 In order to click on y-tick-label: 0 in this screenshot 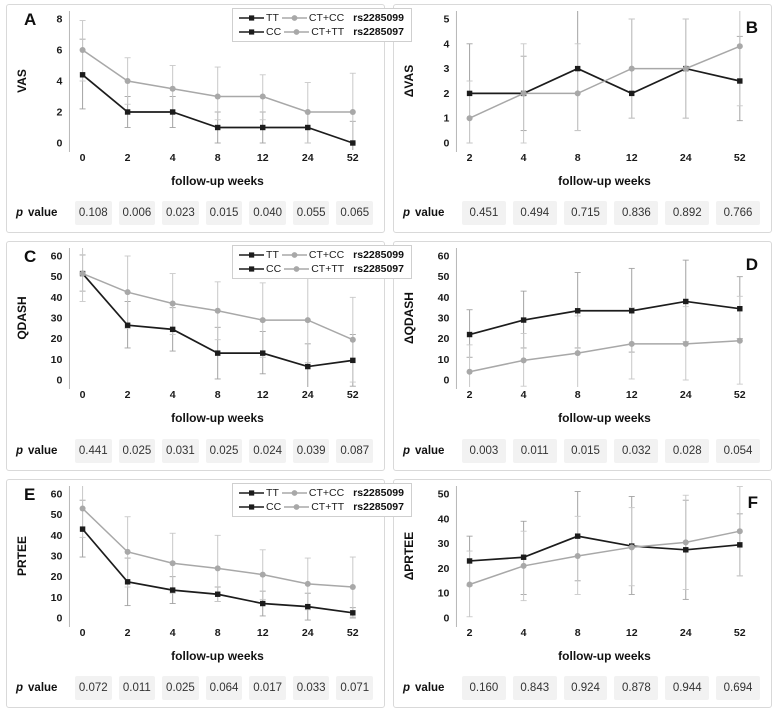, I will do `click(447, 618)`.